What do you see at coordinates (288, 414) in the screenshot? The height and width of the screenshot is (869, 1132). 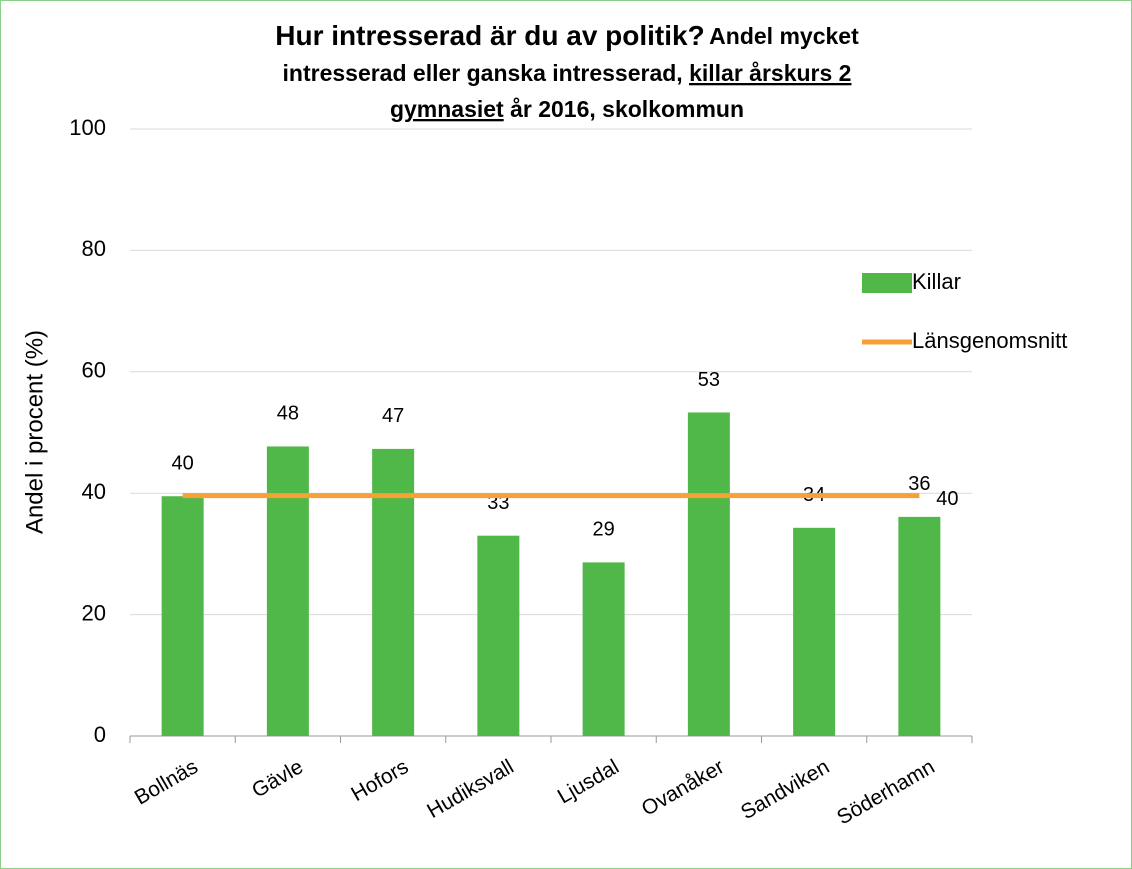 I see `data-label: 48` at bounding box center [288, 414].